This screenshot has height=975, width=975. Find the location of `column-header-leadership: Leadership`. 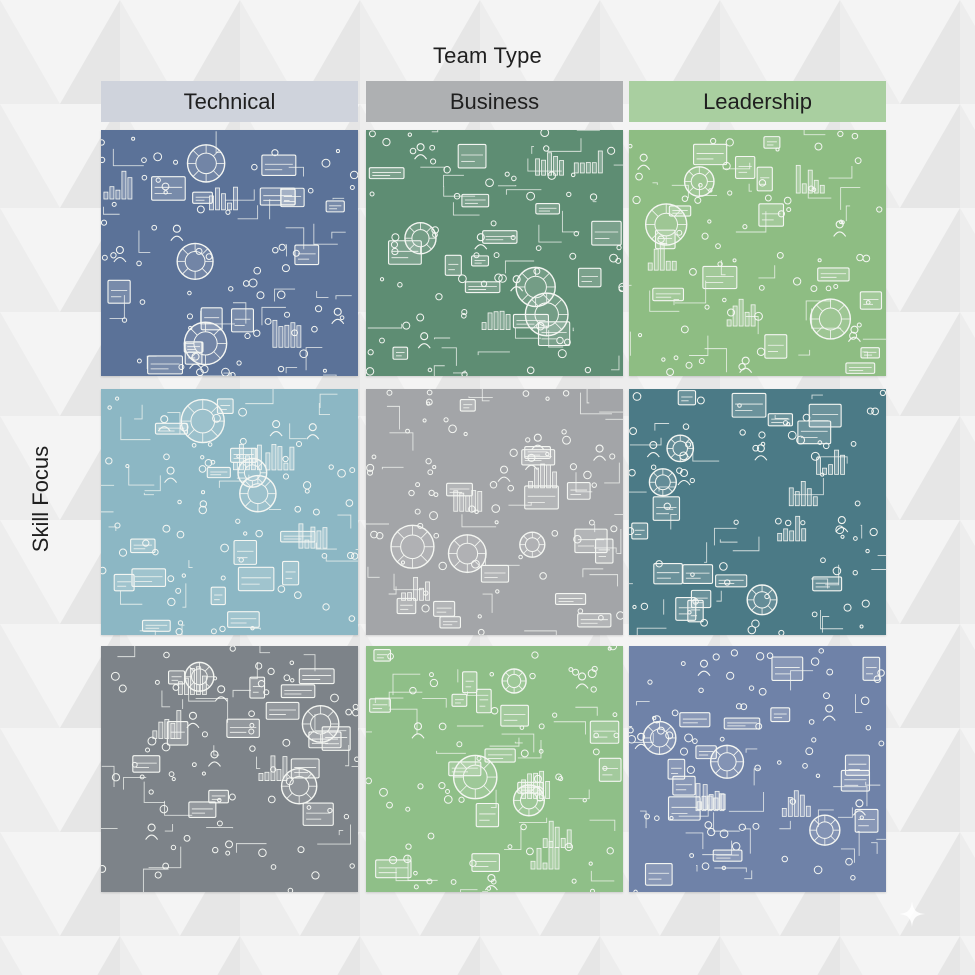

column-header-leadership: Leadership is located at coordinates (757, 101).